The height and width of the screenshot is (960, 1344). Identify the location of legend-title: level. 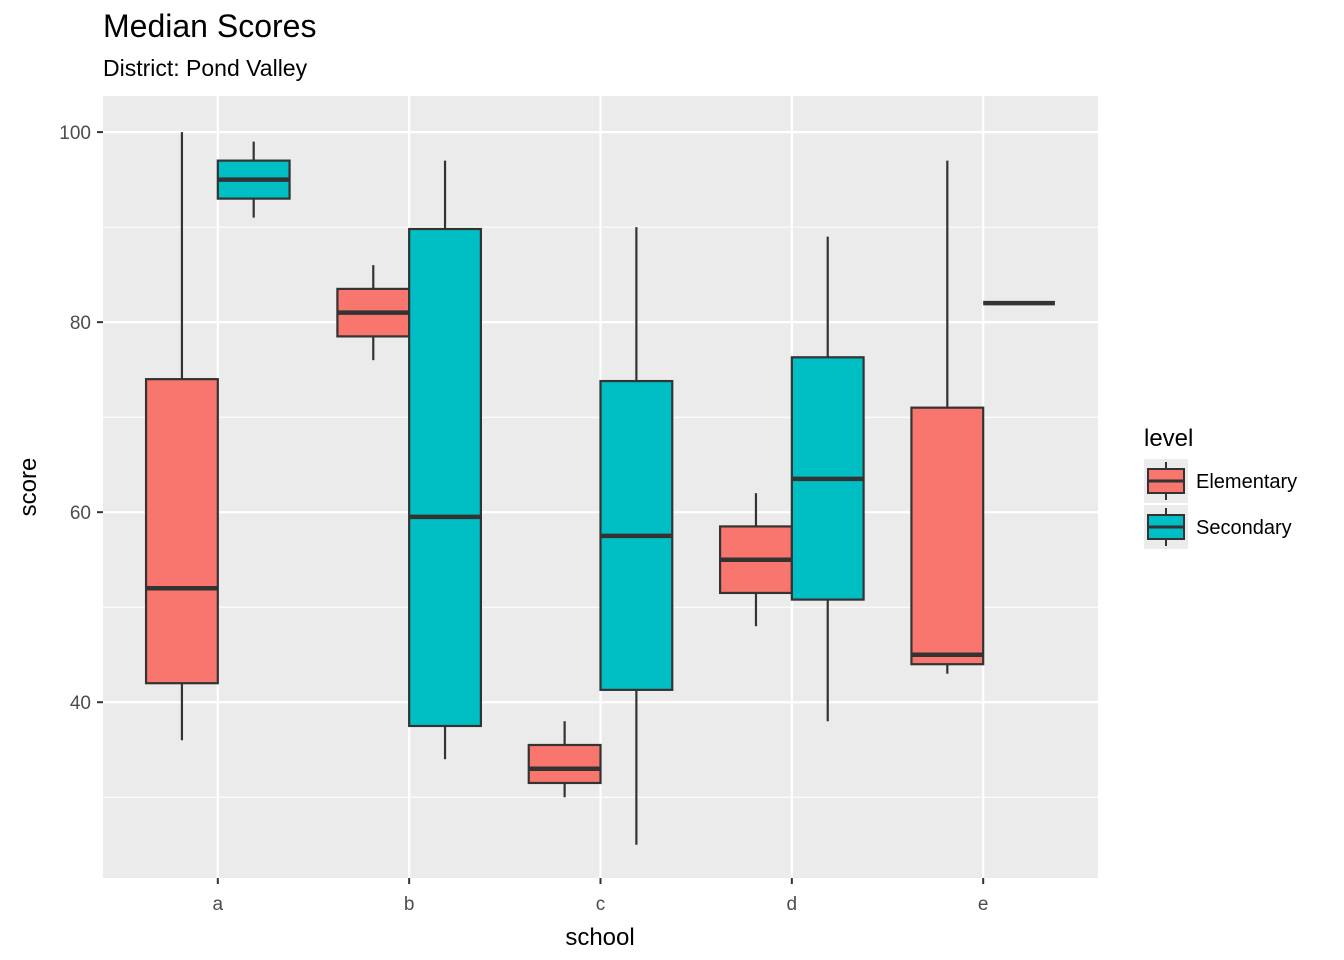
(1168, 438).